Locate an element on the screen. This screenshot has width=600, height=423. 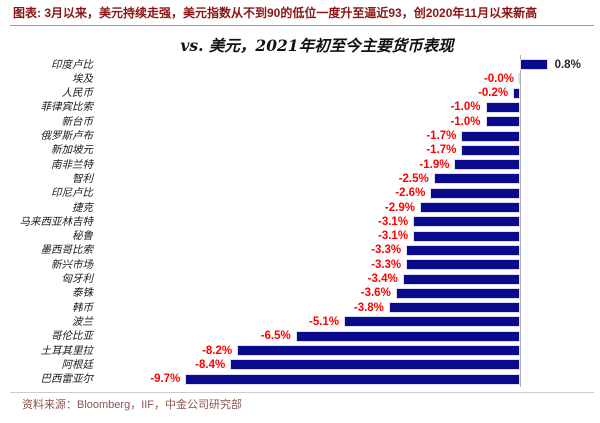
category-label: 韩币 is located at coordinates (82, 307).